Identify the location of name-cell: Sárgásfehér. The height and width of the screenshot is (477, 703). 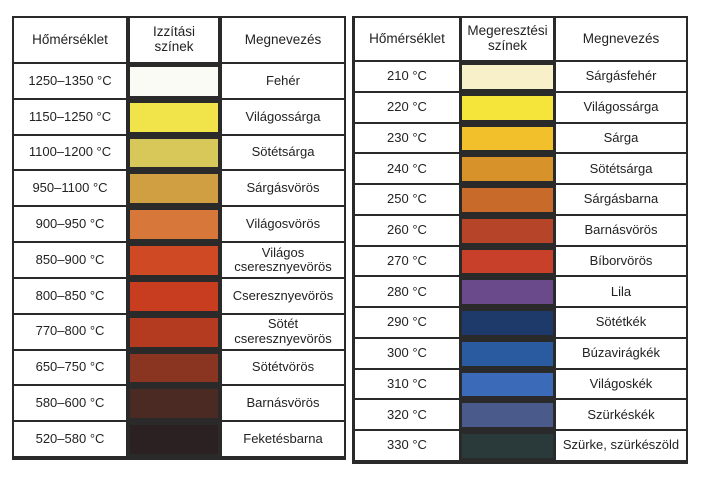
(621, 76).